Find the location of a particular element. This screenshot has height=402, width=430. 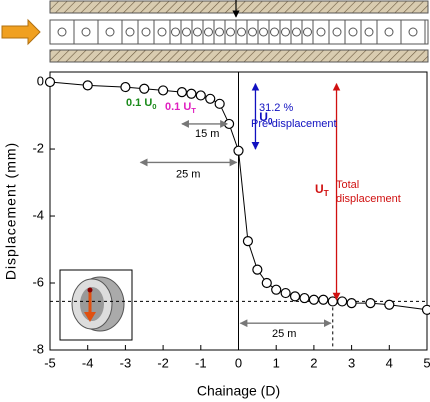

x-tick-label: 1 is located at coordinates (276, 362).